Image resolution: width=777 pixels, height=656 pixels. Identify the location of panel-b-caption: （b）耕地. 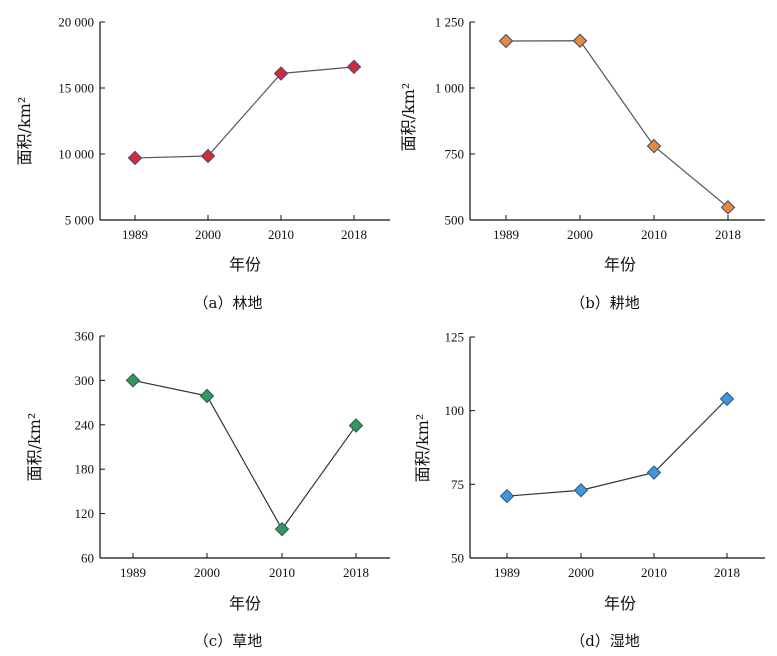
(605, 303).